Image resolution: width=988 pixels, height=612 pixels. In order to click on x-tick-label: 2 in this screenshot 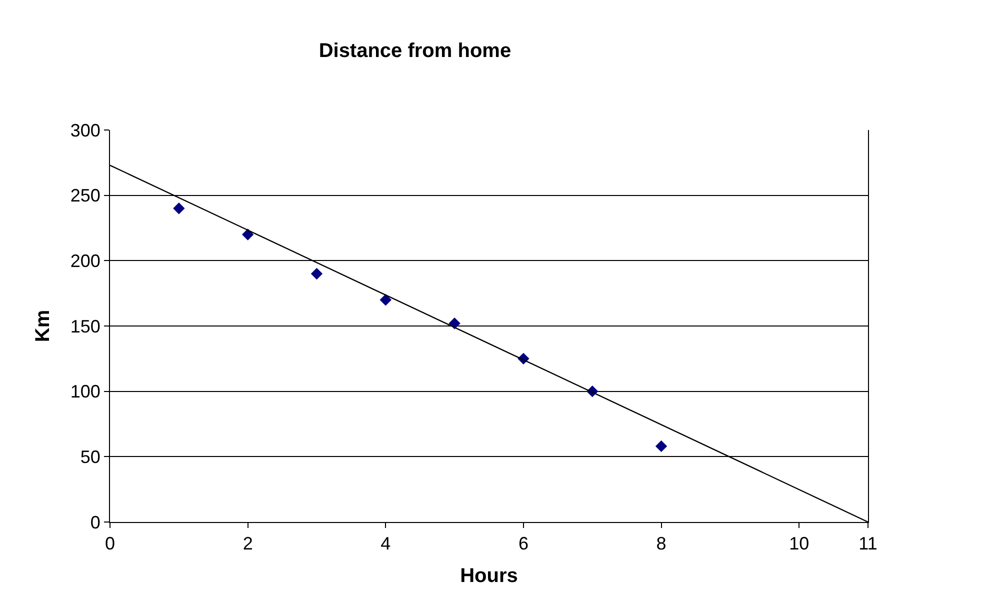, I will do `click(247, 544)`.